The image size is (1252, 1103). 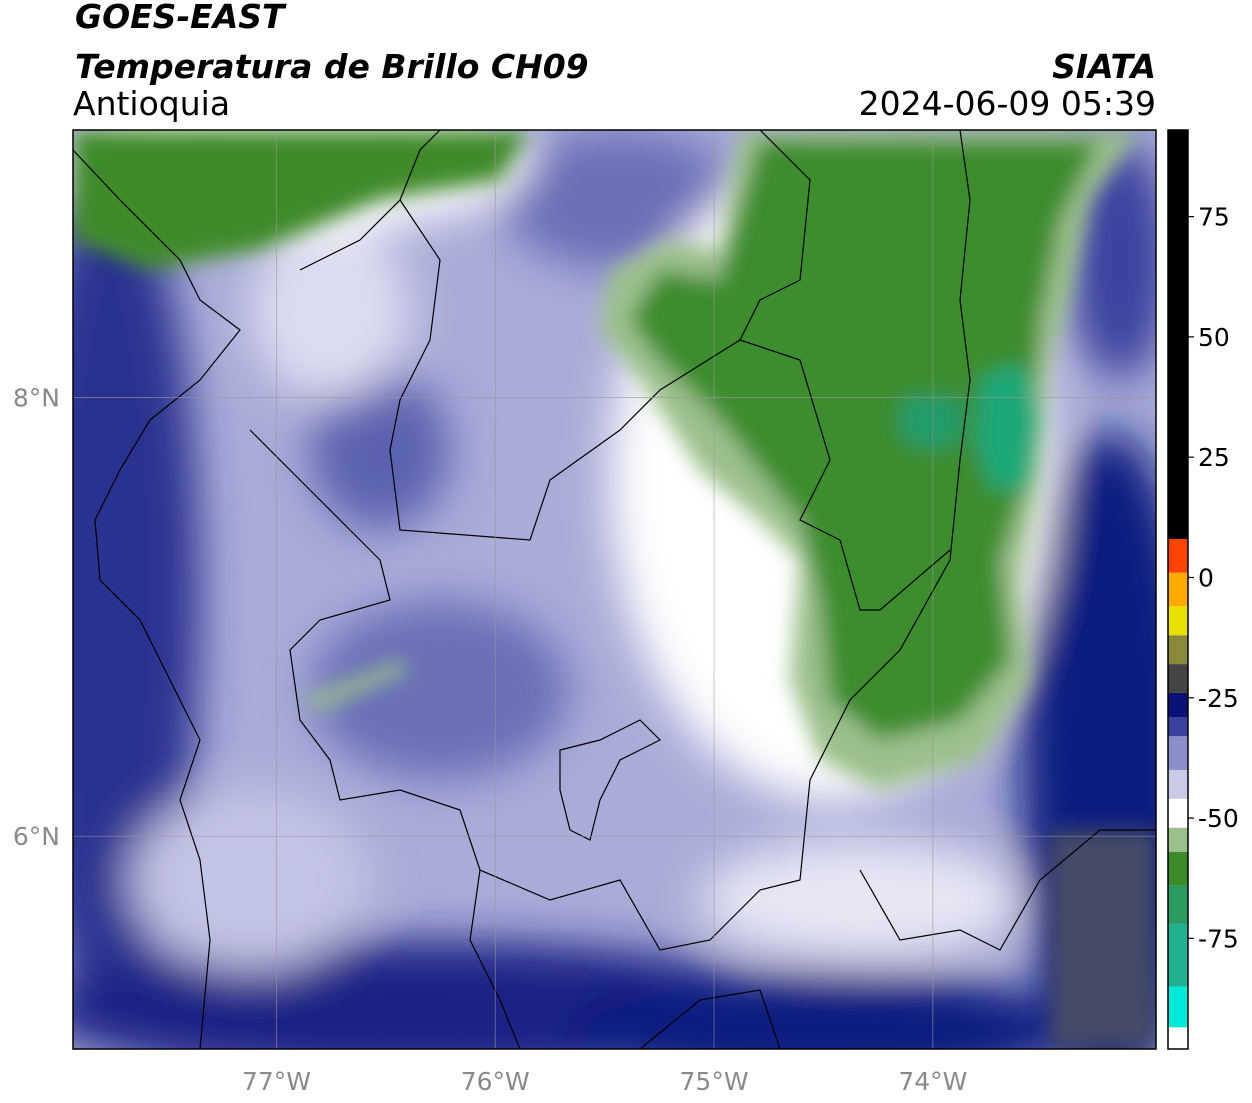 I want to click on x-tick-label: 76°W, so click(x=495, y=1081).